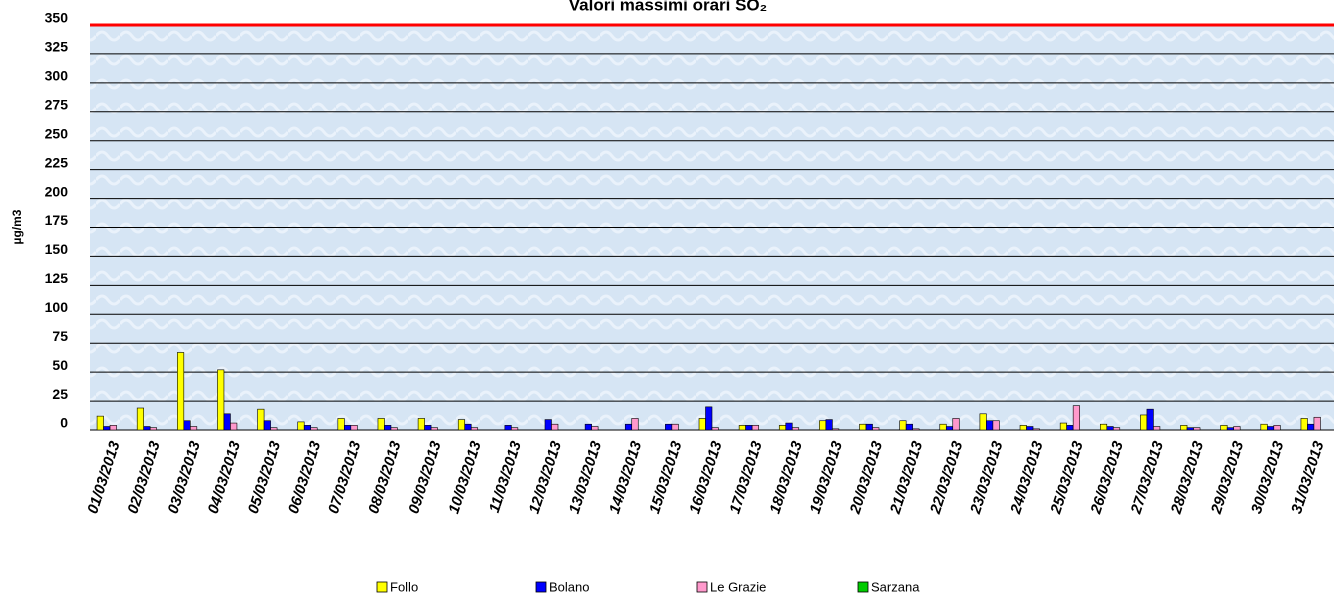 The height and width of the screenshot is (596, 1336). What do you see at coordinates (866, 478) in the screenshot?
I see `x-tick-label: 20/03/2013` at bounding box center [866, 478].